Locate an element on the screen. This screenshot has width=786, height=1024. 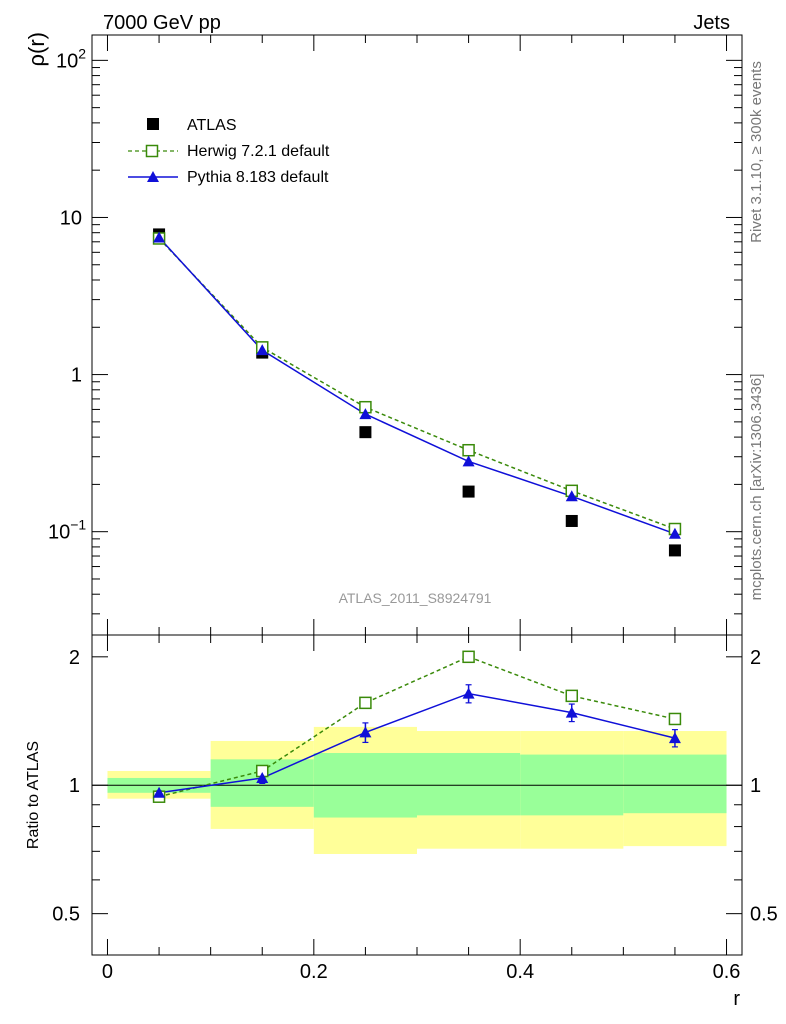
collision-label: 7000 GeV pp is located at coordinates (162, 23).